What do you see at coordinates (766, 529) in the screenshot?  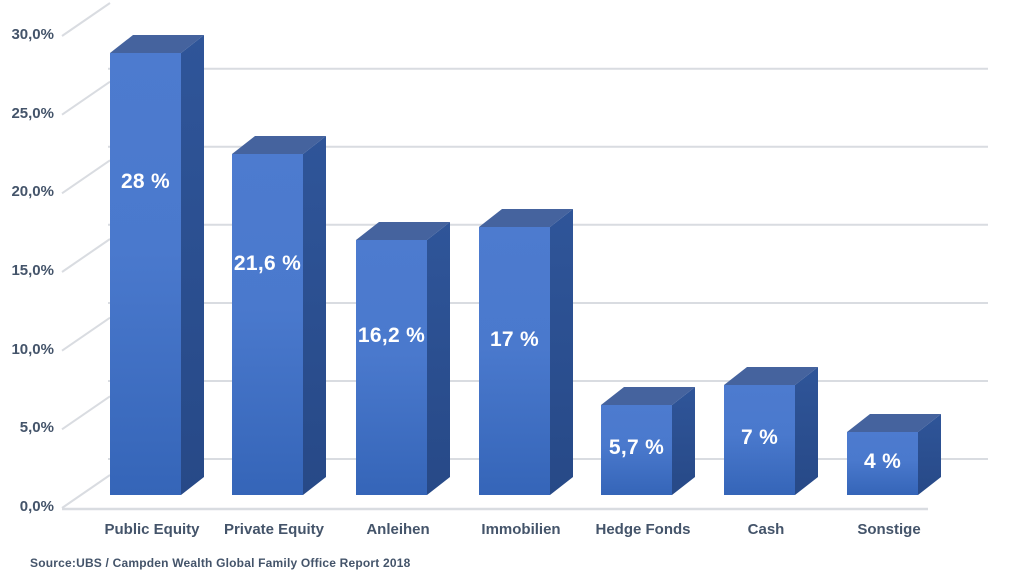 I see `category-label-cash: Cash` at bounding box center [766, 529].